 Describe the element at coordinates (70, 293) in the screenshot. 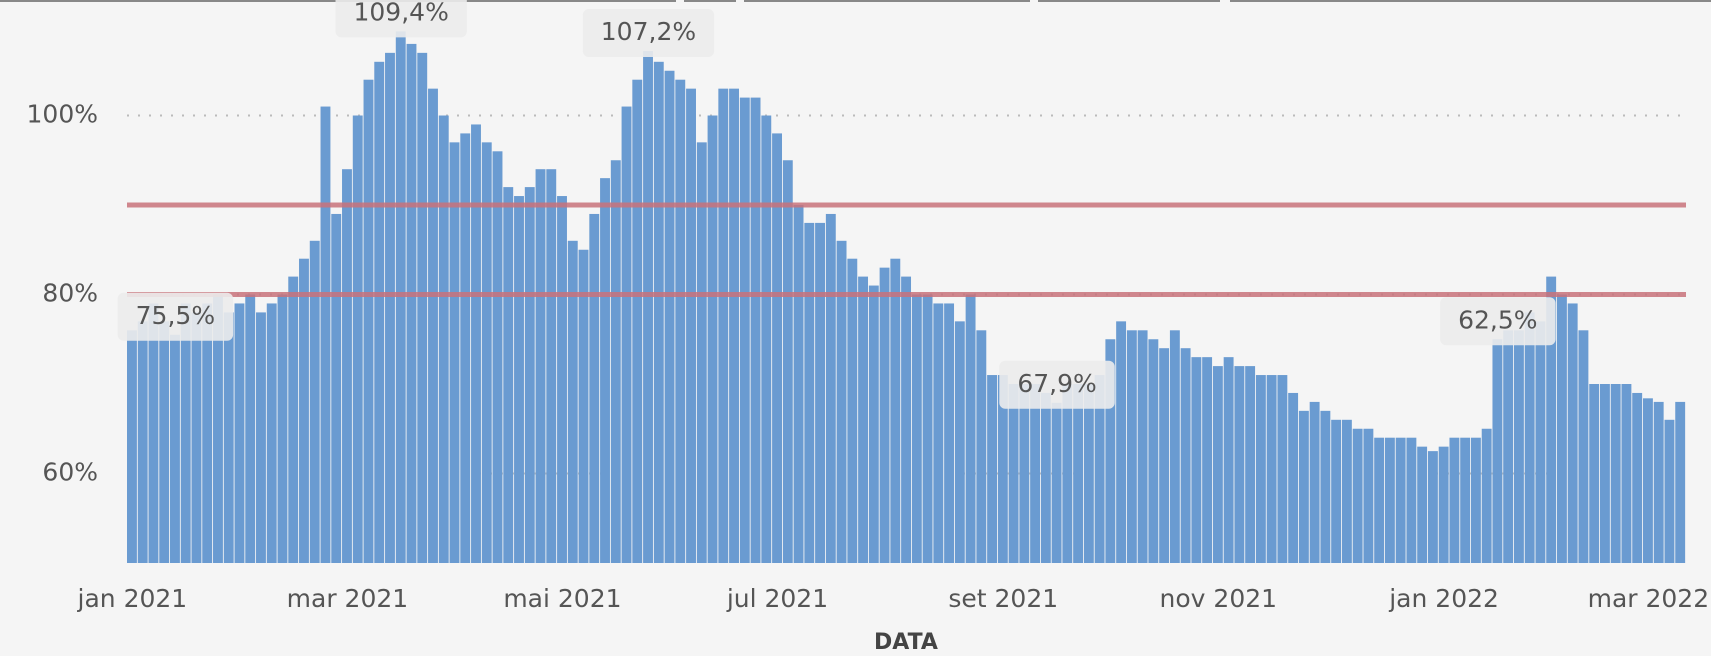

I see `y-tick-label: 80%` at that location.